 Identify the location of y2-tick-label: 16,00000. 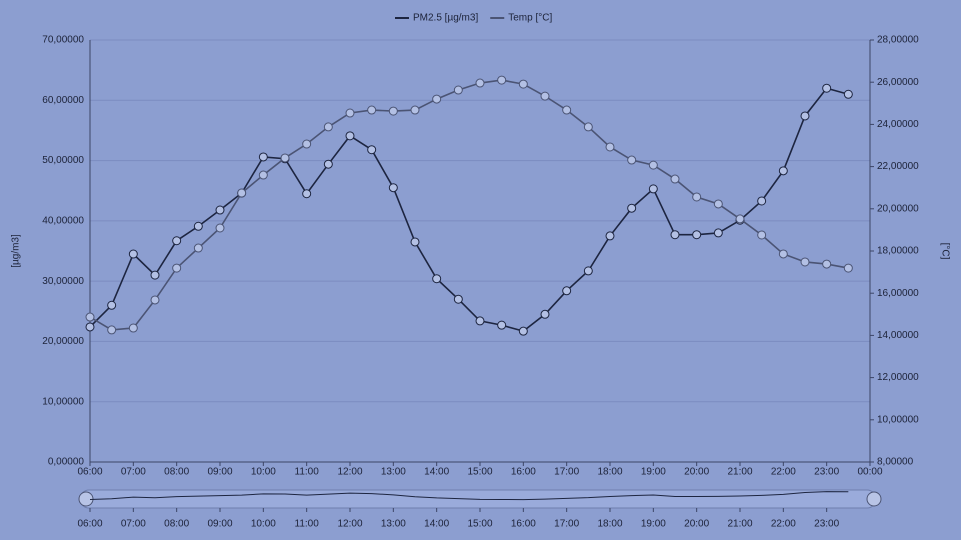
(898, 293).